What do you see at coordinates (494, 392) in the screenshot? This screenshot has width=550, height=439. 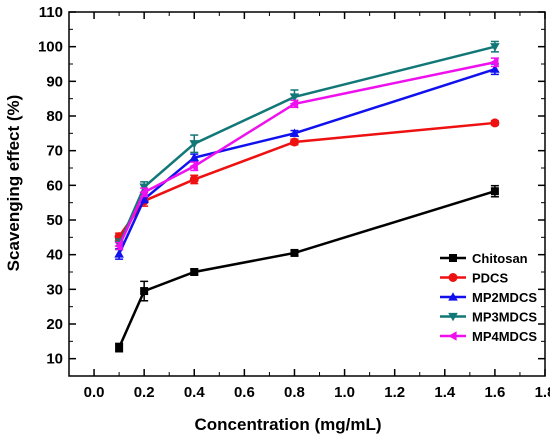 I see `x-tick-label: 1.6` at bounding box center [494, 392].